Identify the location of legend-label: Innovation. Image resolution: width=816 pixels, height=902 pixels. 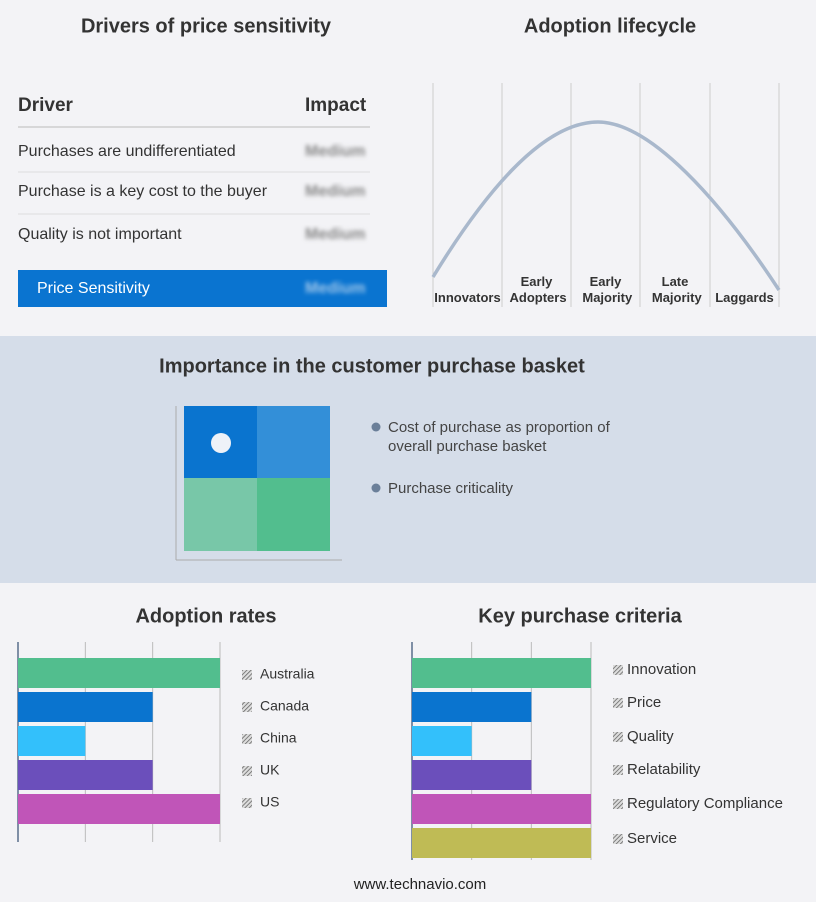
(661, 669).